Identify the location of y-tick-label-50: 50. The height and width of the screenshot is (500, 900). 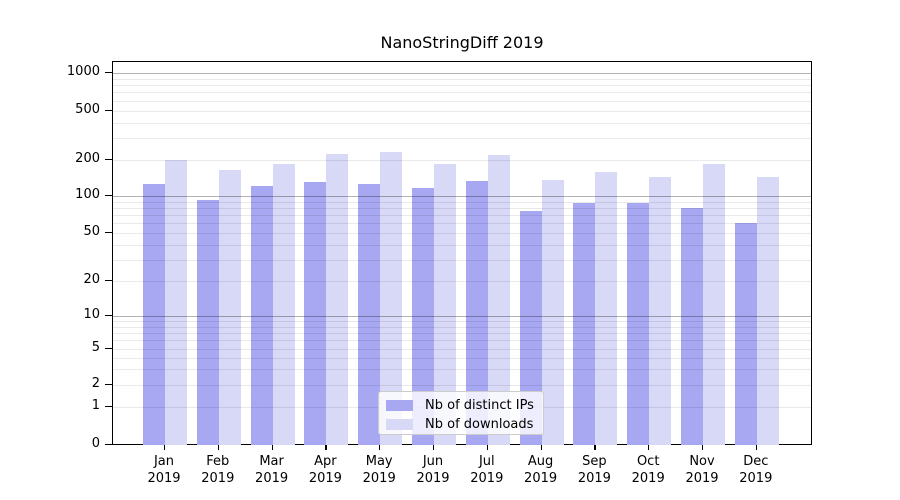
(91, 232).